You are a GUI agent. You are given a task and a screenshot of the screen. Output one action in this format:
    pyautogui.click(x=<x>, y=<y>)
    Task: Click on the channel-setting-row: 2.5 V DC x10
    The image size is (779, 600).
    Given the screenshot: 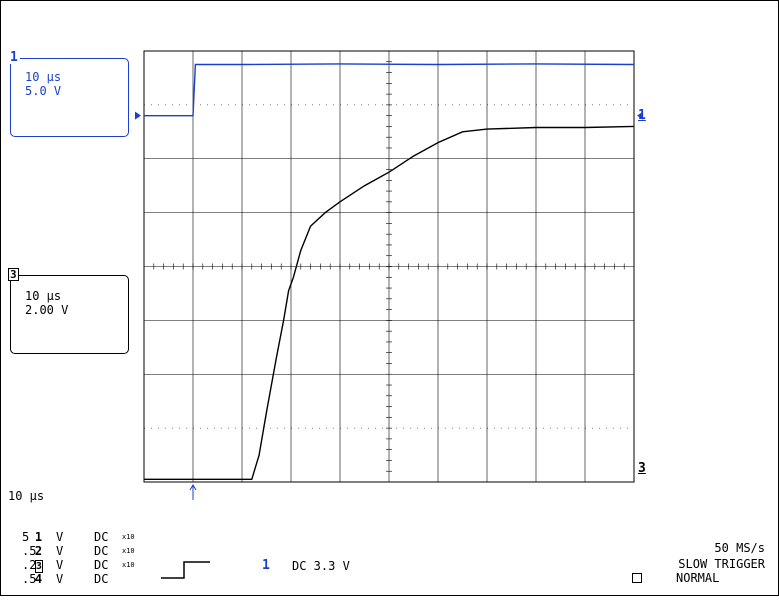 What is the action you would take?
    pyautogui.click(x=70, y=551)
    